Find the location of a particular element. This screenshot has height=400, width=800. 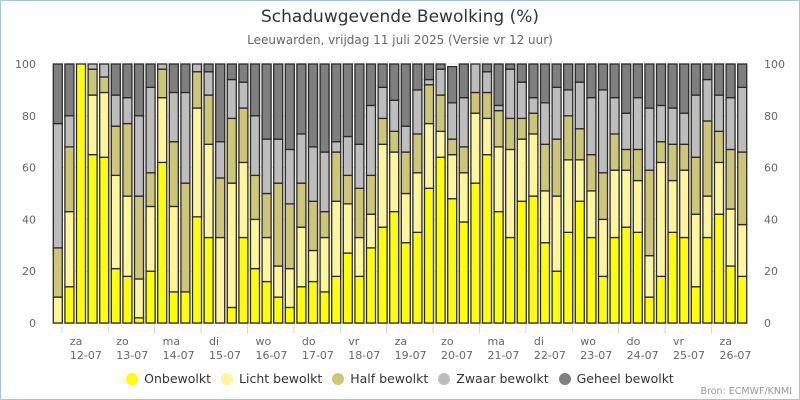

x-tick-label-date: 24-07 is located at coordinates (643, 355).